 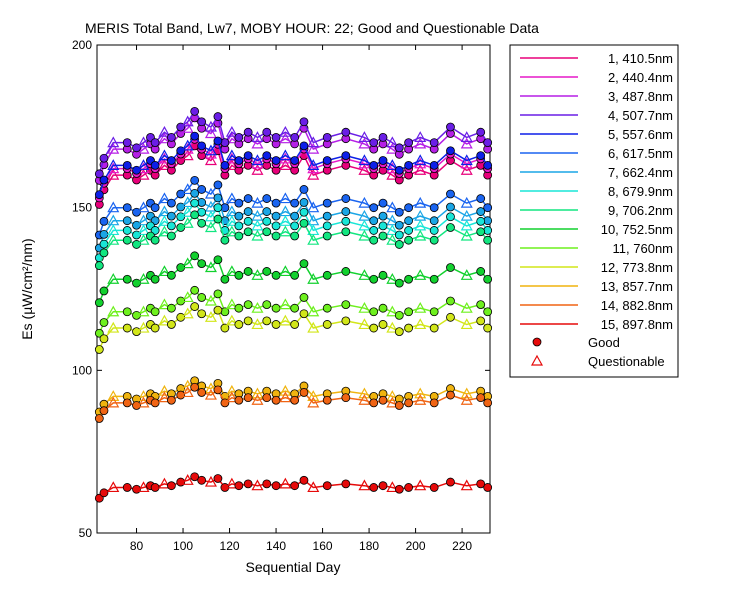 I want to click on legend-frame, so click(x=594, y=211).